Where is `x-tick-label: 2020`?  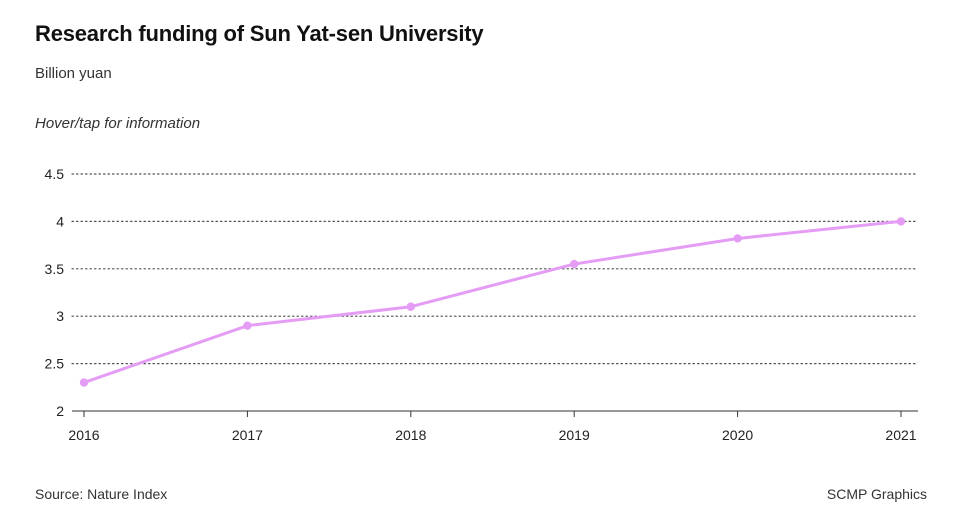
x-tick-label: 2020 is located at coordinates (737, 435).